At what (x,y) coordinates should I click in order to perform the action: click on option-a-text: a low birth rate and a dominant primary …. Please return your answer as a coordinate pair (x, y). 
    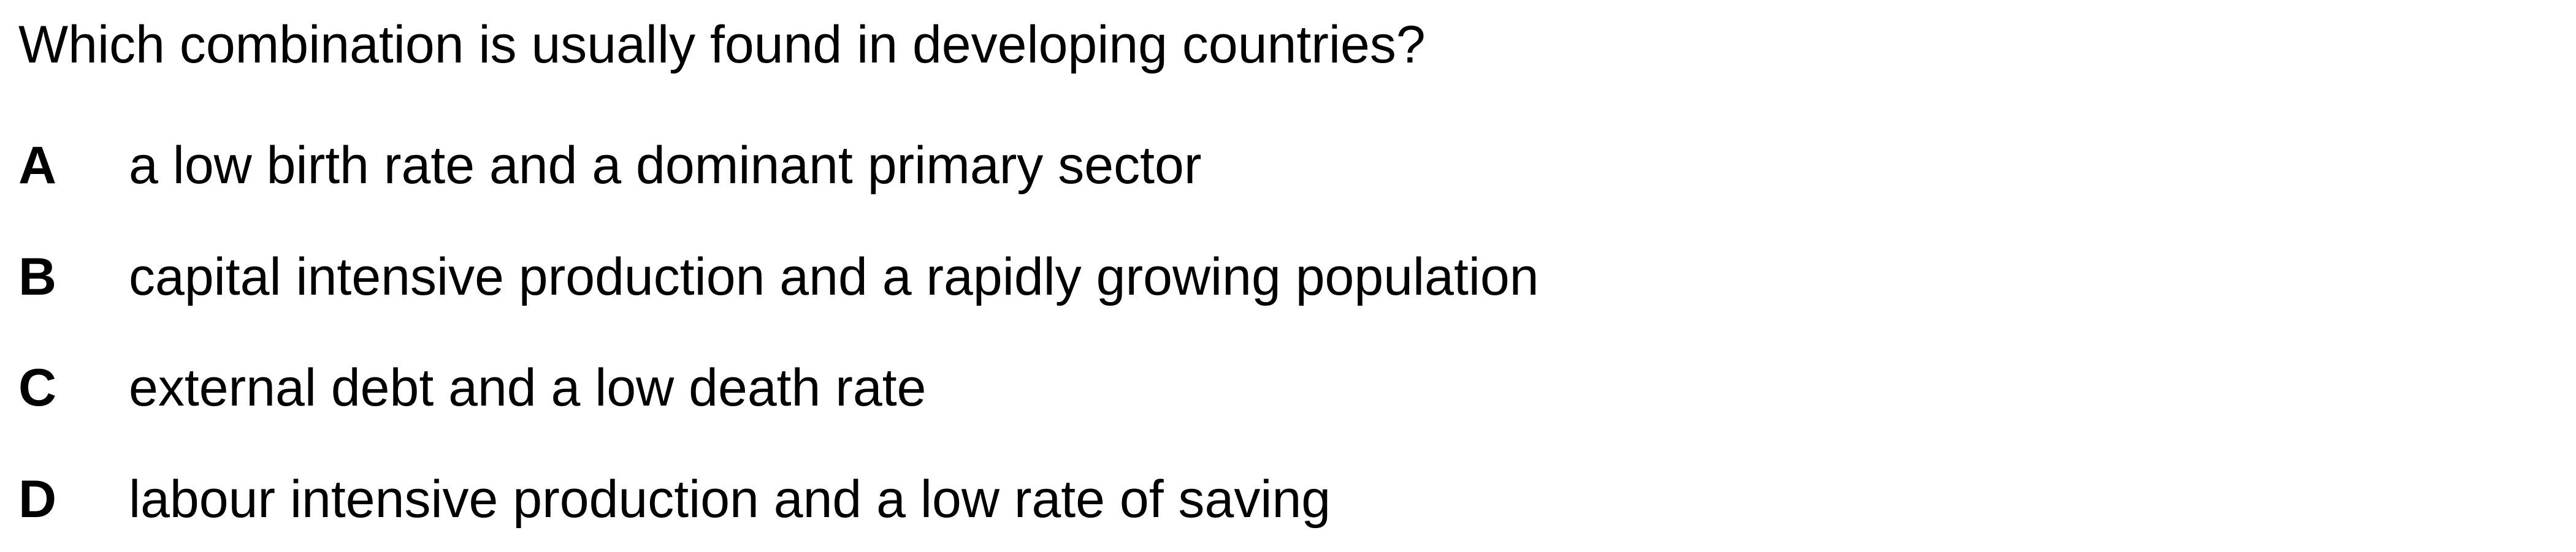
    Looking at the image, I should click on (665, 165).